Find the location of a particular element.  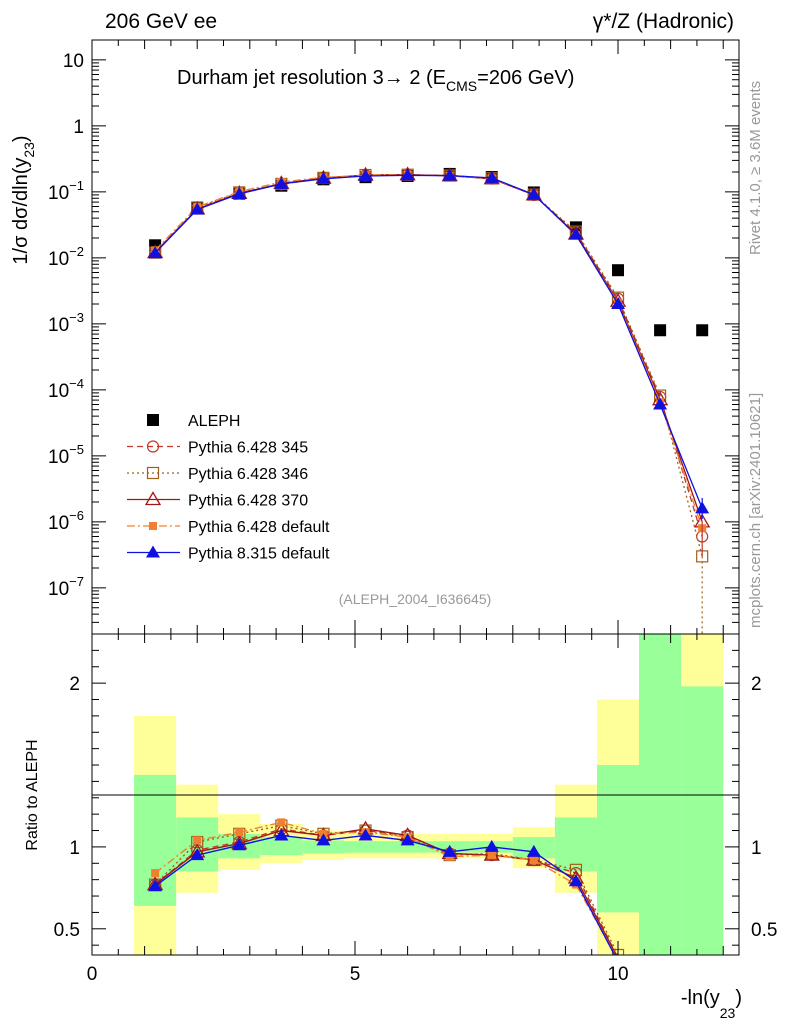

ratio-y-axis-label: Ratio to ALEPH is located at coordinates (32, 794).